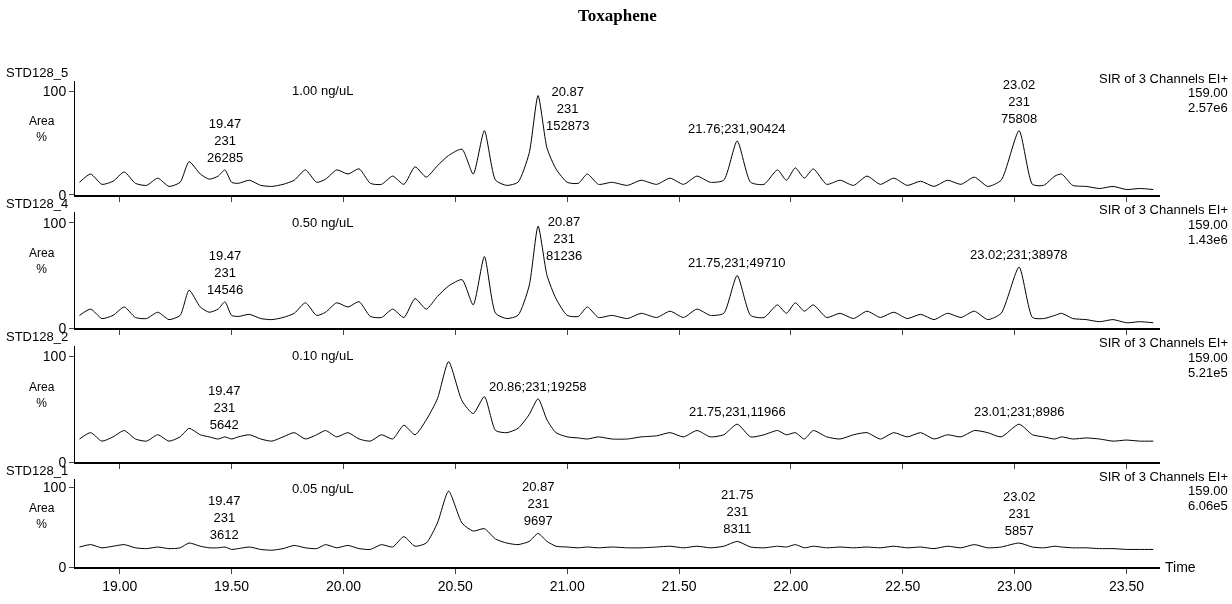 The width and height of the screenshot is (1232, 604). I want to click on x-tick-label: 23.00, so click(1015, 585).